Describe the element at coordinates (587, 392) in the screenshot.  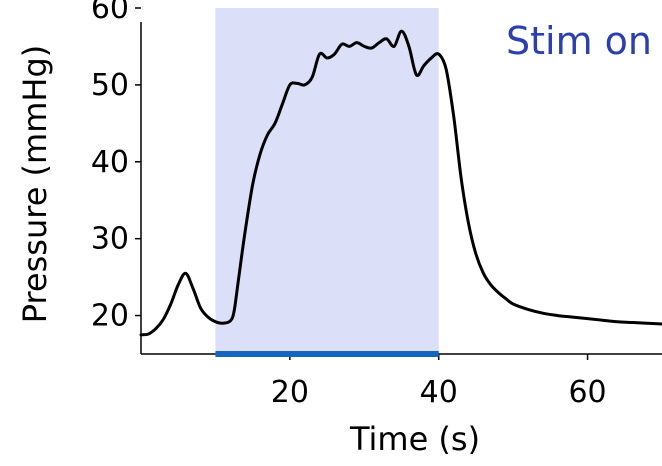
I see `x-tick-label: 60` at that location.